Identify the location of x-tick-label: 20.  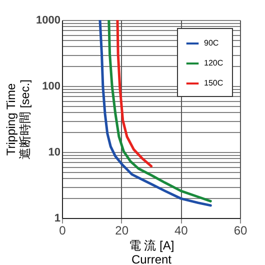
(122, 231).